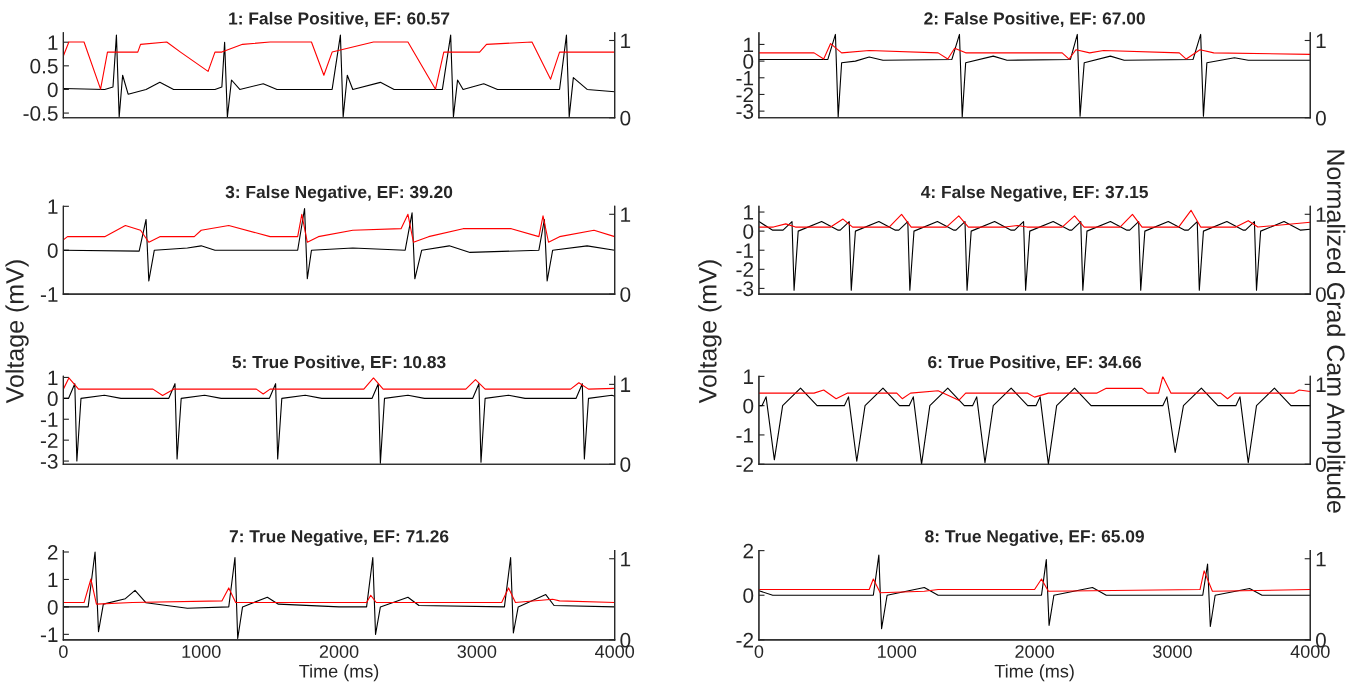  Describe the element at coordinates (1034, 19) in the screenshot. I see `chart-title: 2: False Positive, EF: 67.00` at that location.